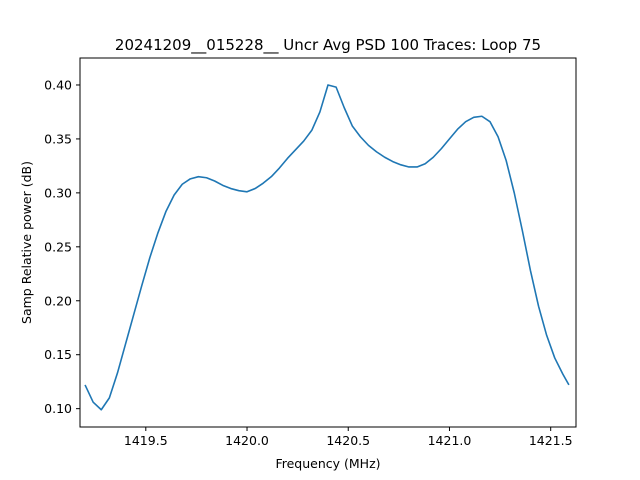 This screenshot has height=480, width=640. I want to click on y-axis: 0.10 0.15 0.20 0.25 0.30 0.35 0.40, so click(62, 246).